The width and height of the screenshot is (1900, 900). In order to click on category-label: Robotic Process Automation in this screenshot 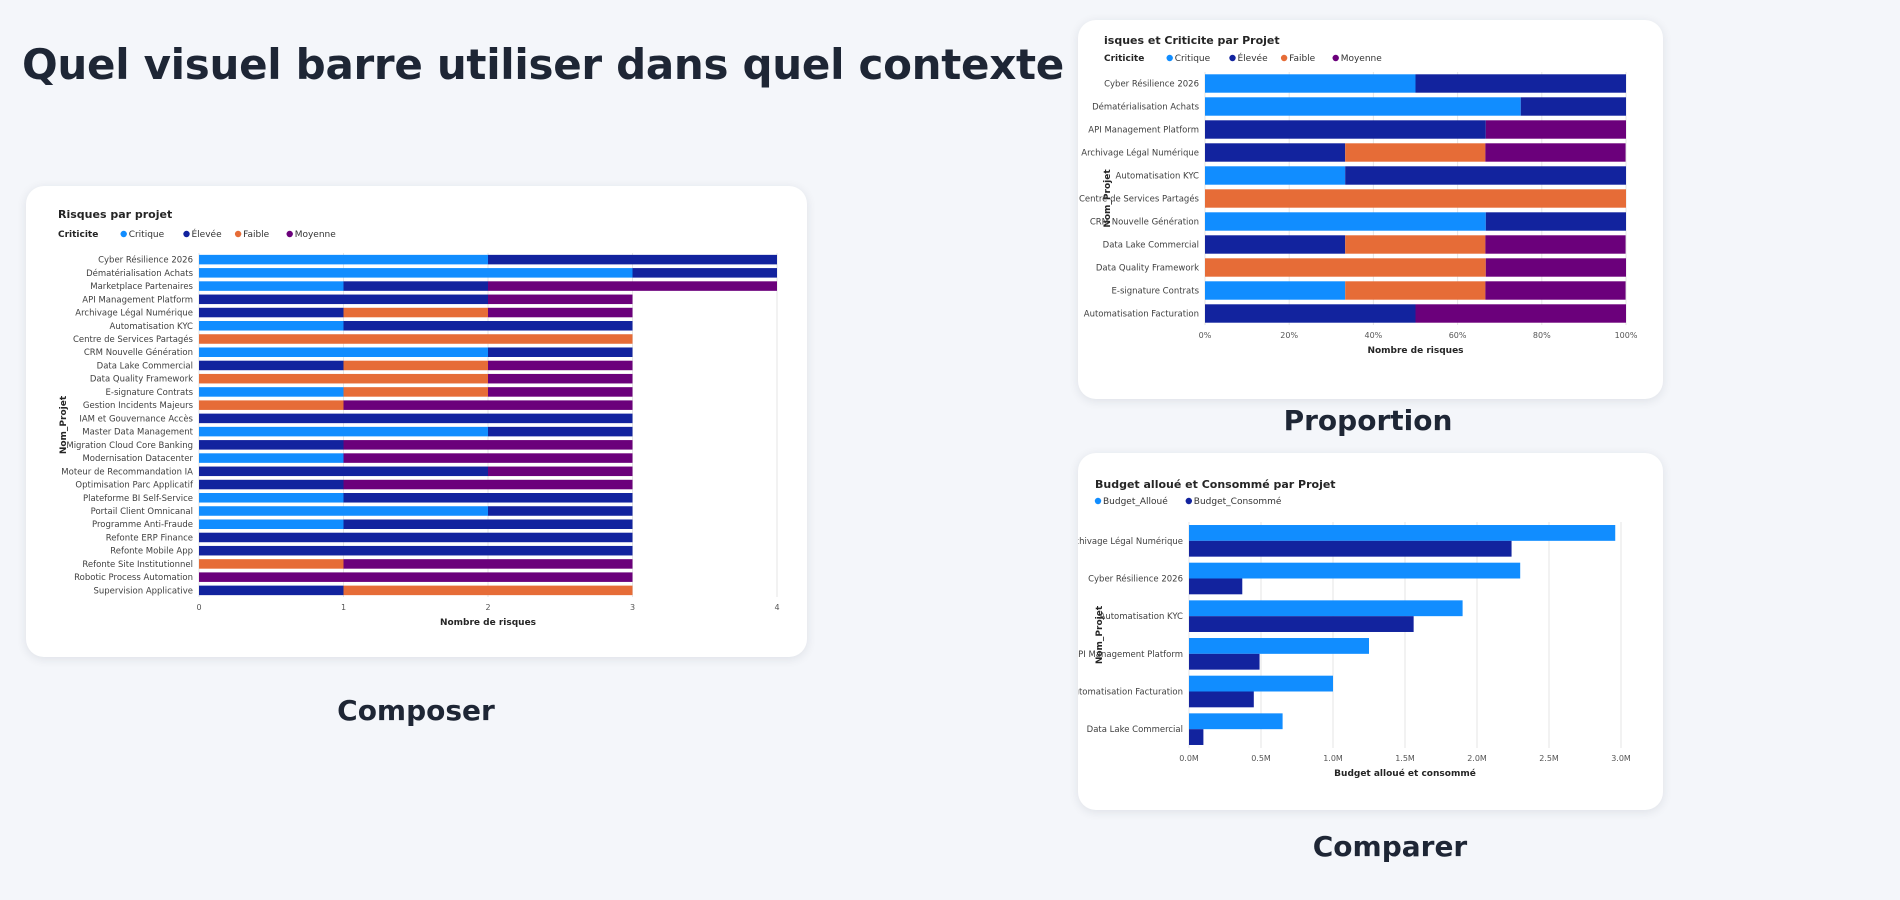, I will do `click(133, 578)`.